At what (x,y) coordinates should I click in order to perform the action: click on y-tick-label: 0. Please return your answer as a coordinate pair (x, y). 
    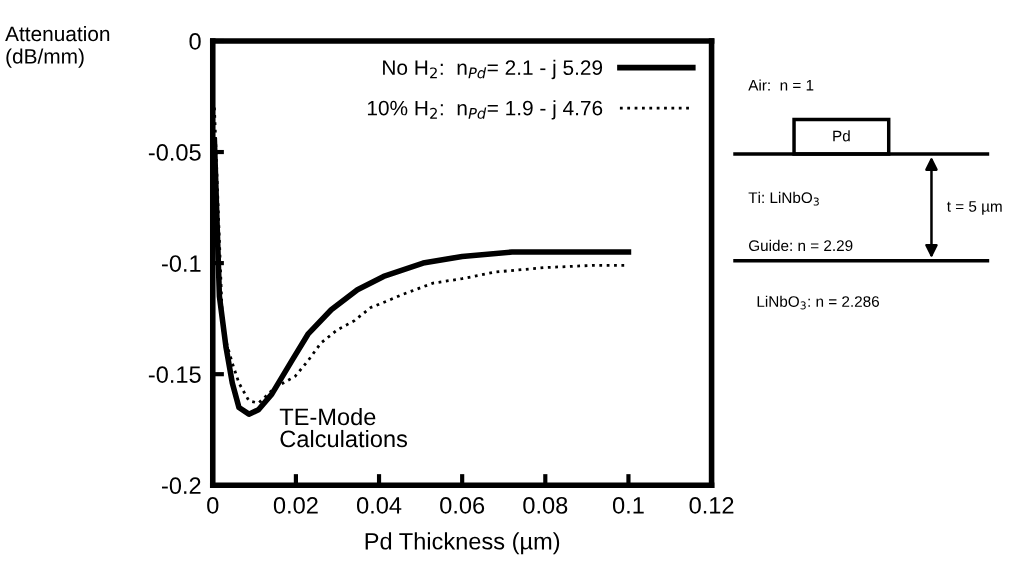
    Looking at the image, I should click on (195, 41).